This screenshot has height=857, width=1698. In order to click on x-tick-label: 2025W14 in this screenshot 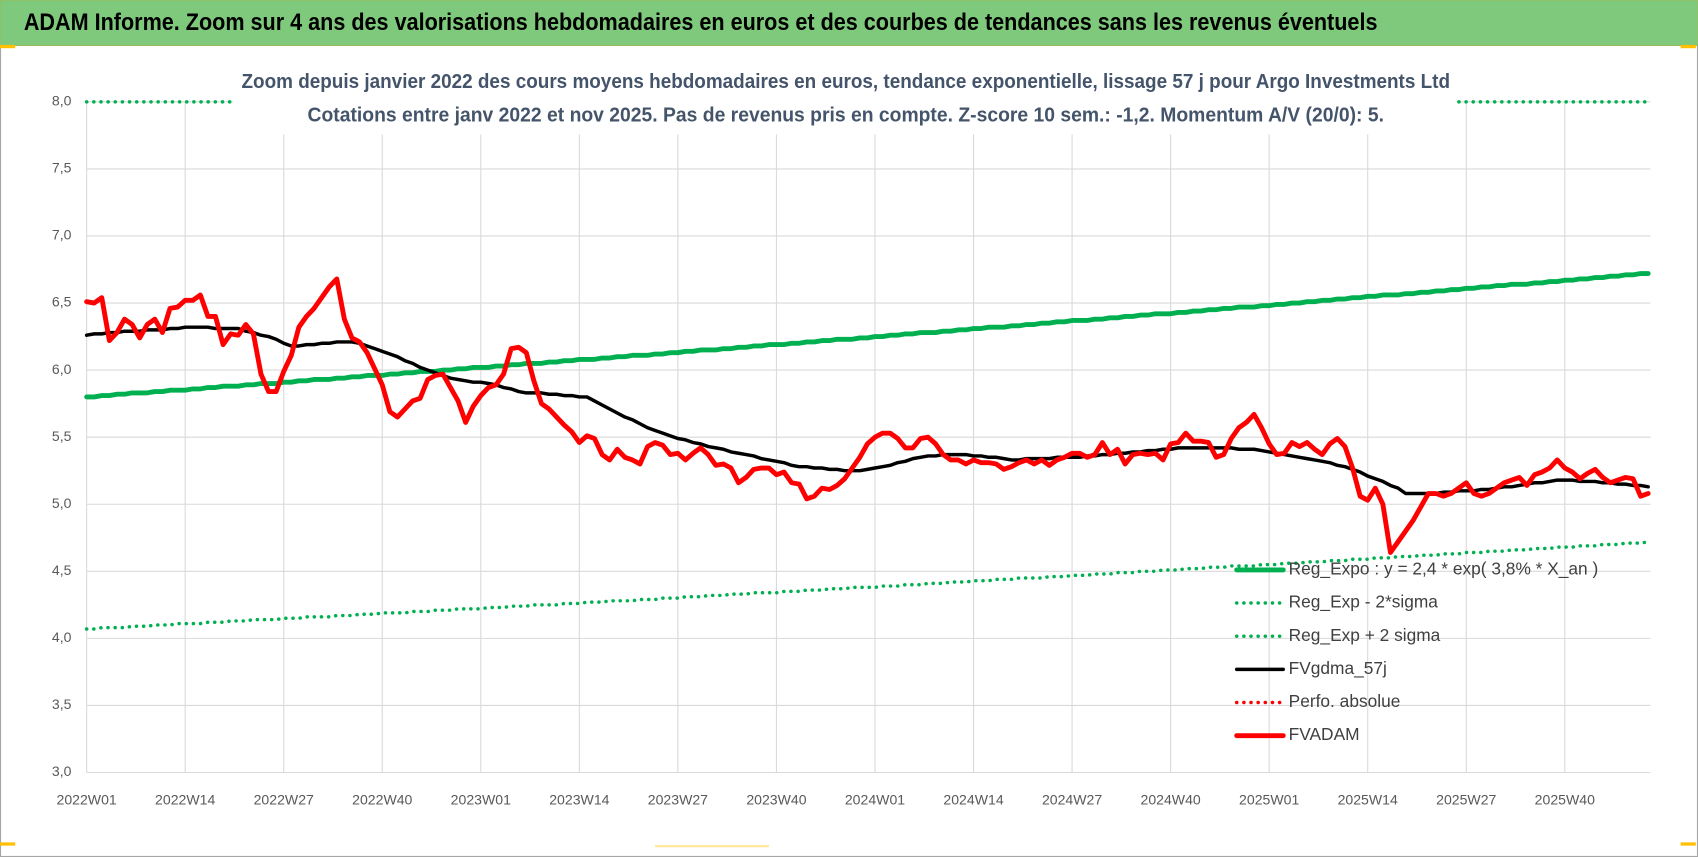, I will do `click(1368, 799)`.